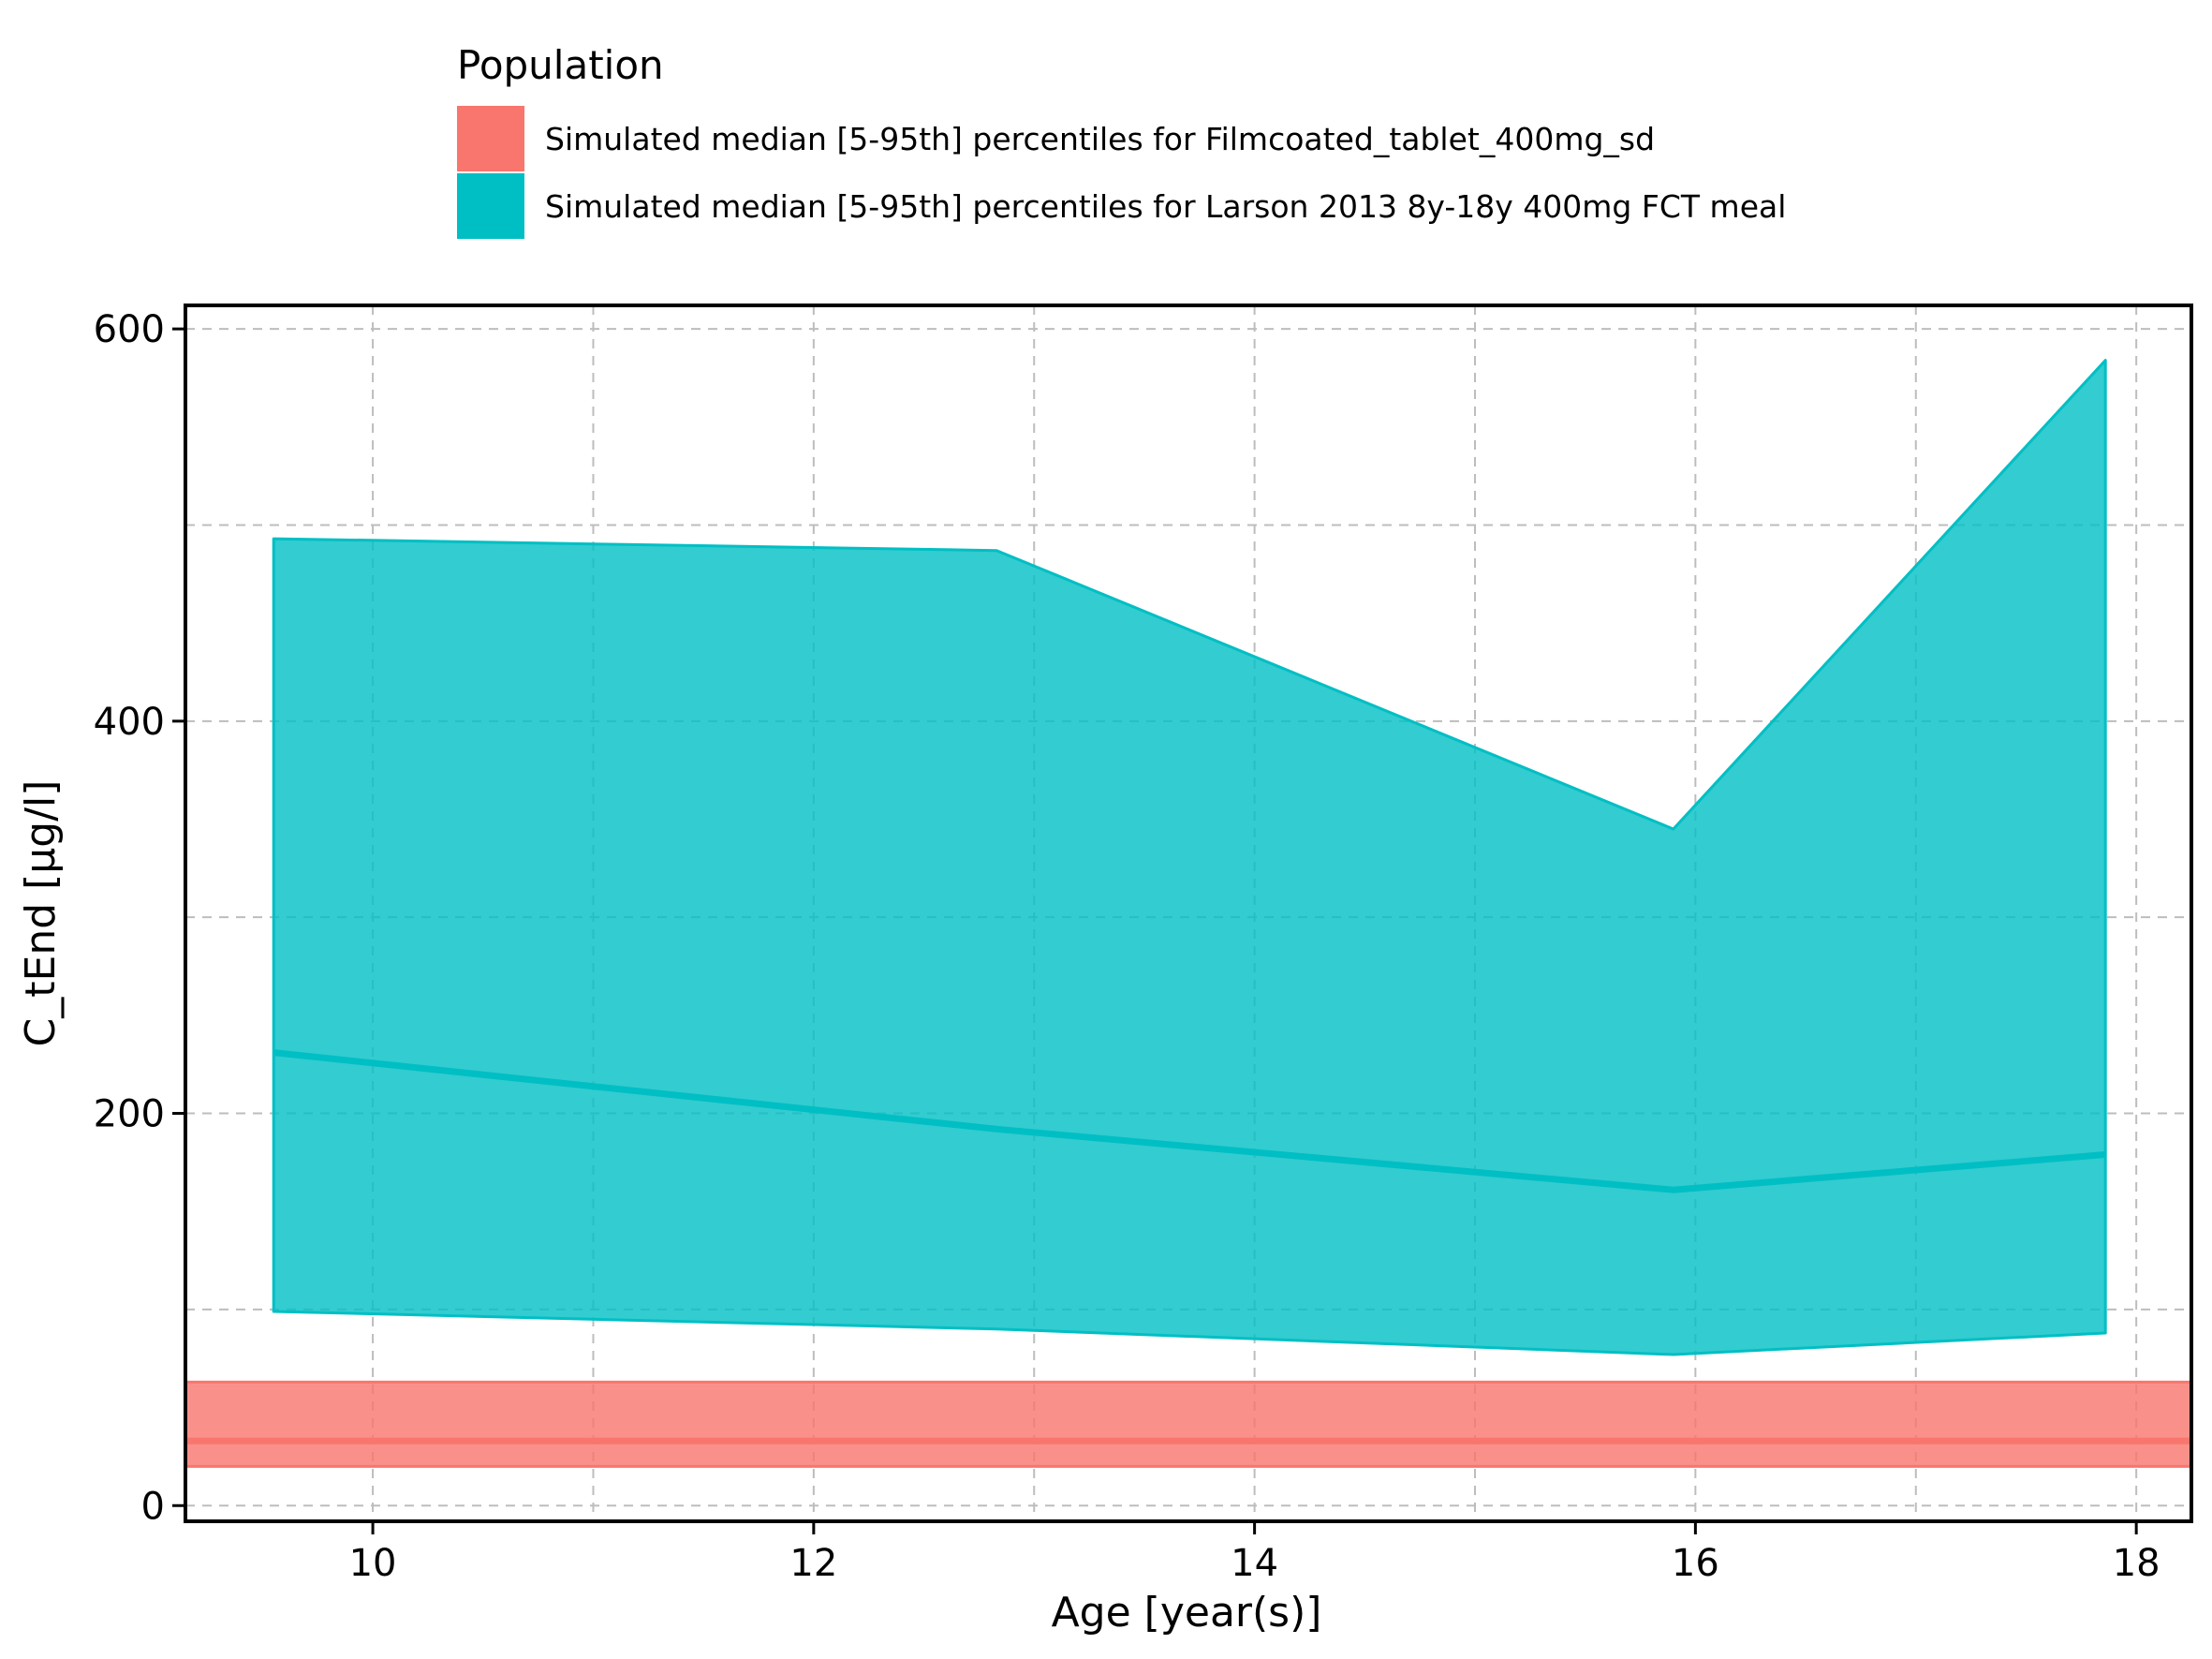 This screenshot has height=1659, width=2212. What do you see at coordinates (1254, 1563) in the screenshot?
I see `x-tick-label: 14` at bounding box center [1254, 1563].